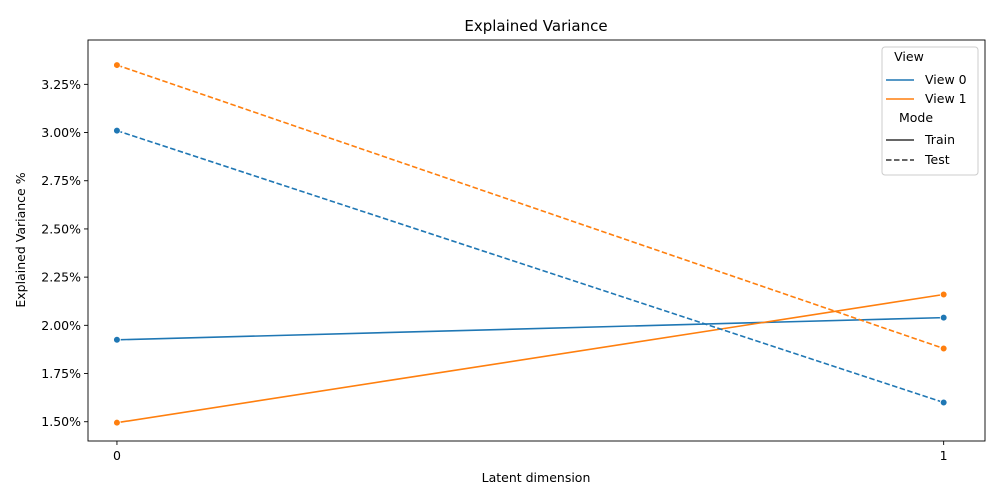 This screenshot has width=1000, height=500. What do you see at coordinates (61, 180) in the screenshot?
I see `y-tick-label: 2.75%` at bounding box center [61, 180].